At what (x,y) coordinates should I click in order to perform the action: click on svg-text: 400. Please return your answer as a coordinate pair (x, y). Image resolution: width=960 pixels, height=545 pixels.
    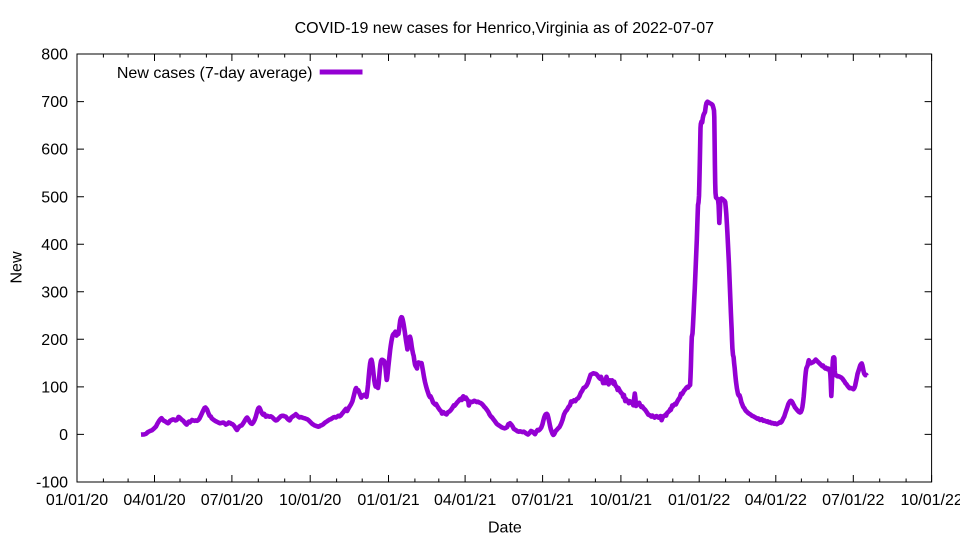
    Looking at the image, I should click on (54, 245).